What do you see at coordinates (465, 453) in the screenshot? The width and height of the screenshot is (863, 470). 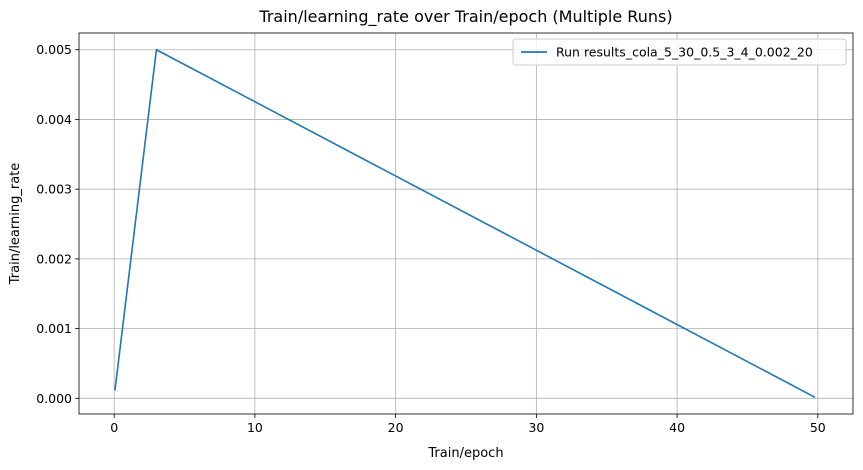 I see `x-axis-label: Train/epoch` at bounding box center [465, 453].